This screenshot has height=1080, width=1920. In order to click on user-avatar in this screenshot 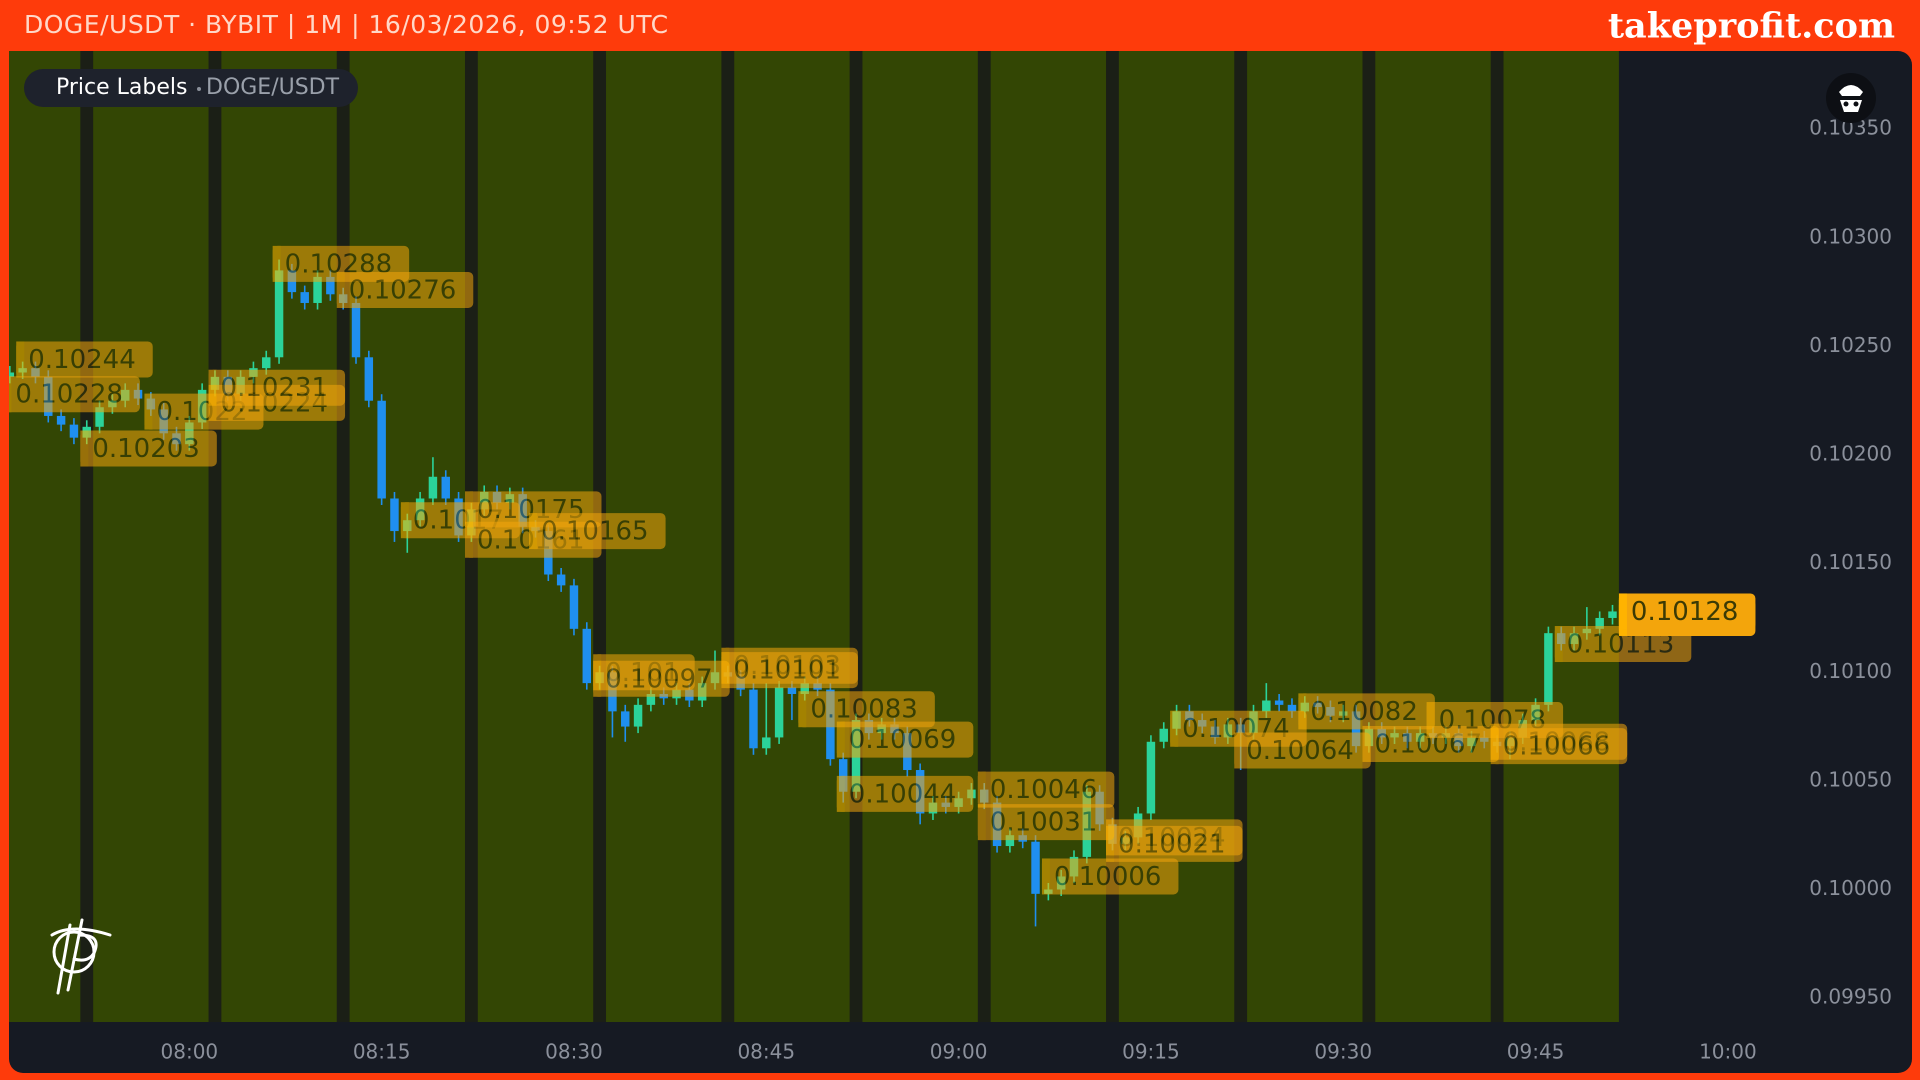, I will do `click(1851, 98)`.